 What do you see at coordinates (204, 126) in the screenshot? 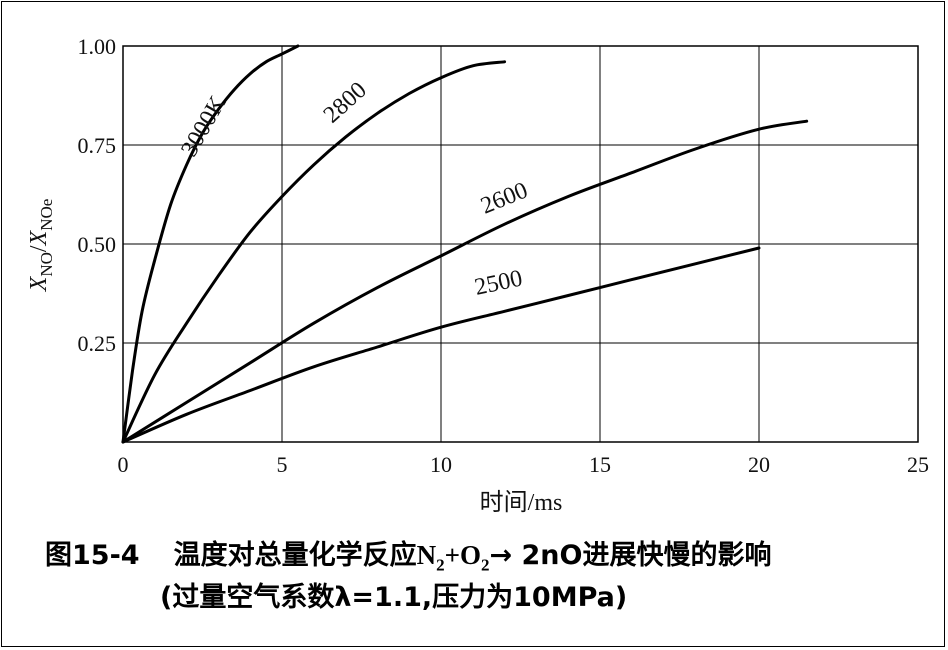
I see `series-label-3000k: 3000K` at bounding box center [204, 126].